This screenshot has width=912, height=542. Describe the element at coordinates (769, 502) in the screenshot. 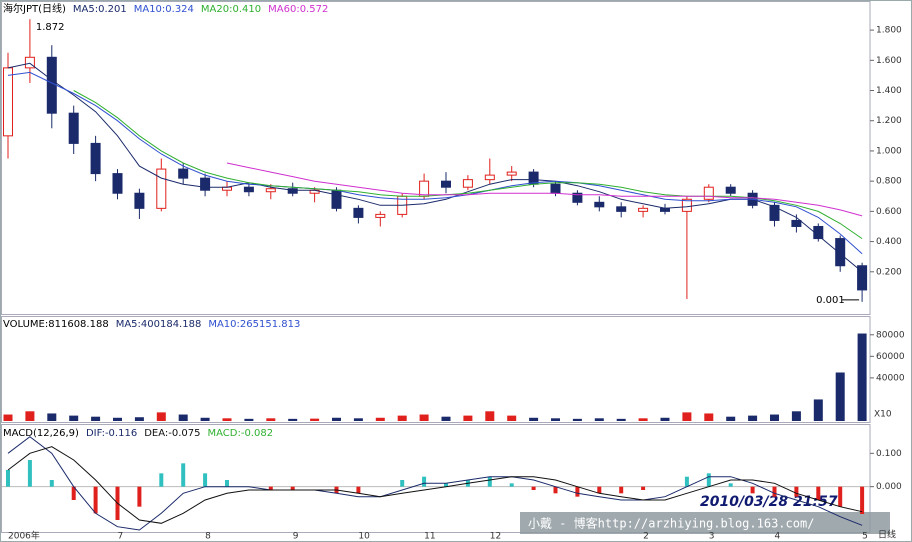

I see `watermark-date: 2010/03/28 21:57` at that location.